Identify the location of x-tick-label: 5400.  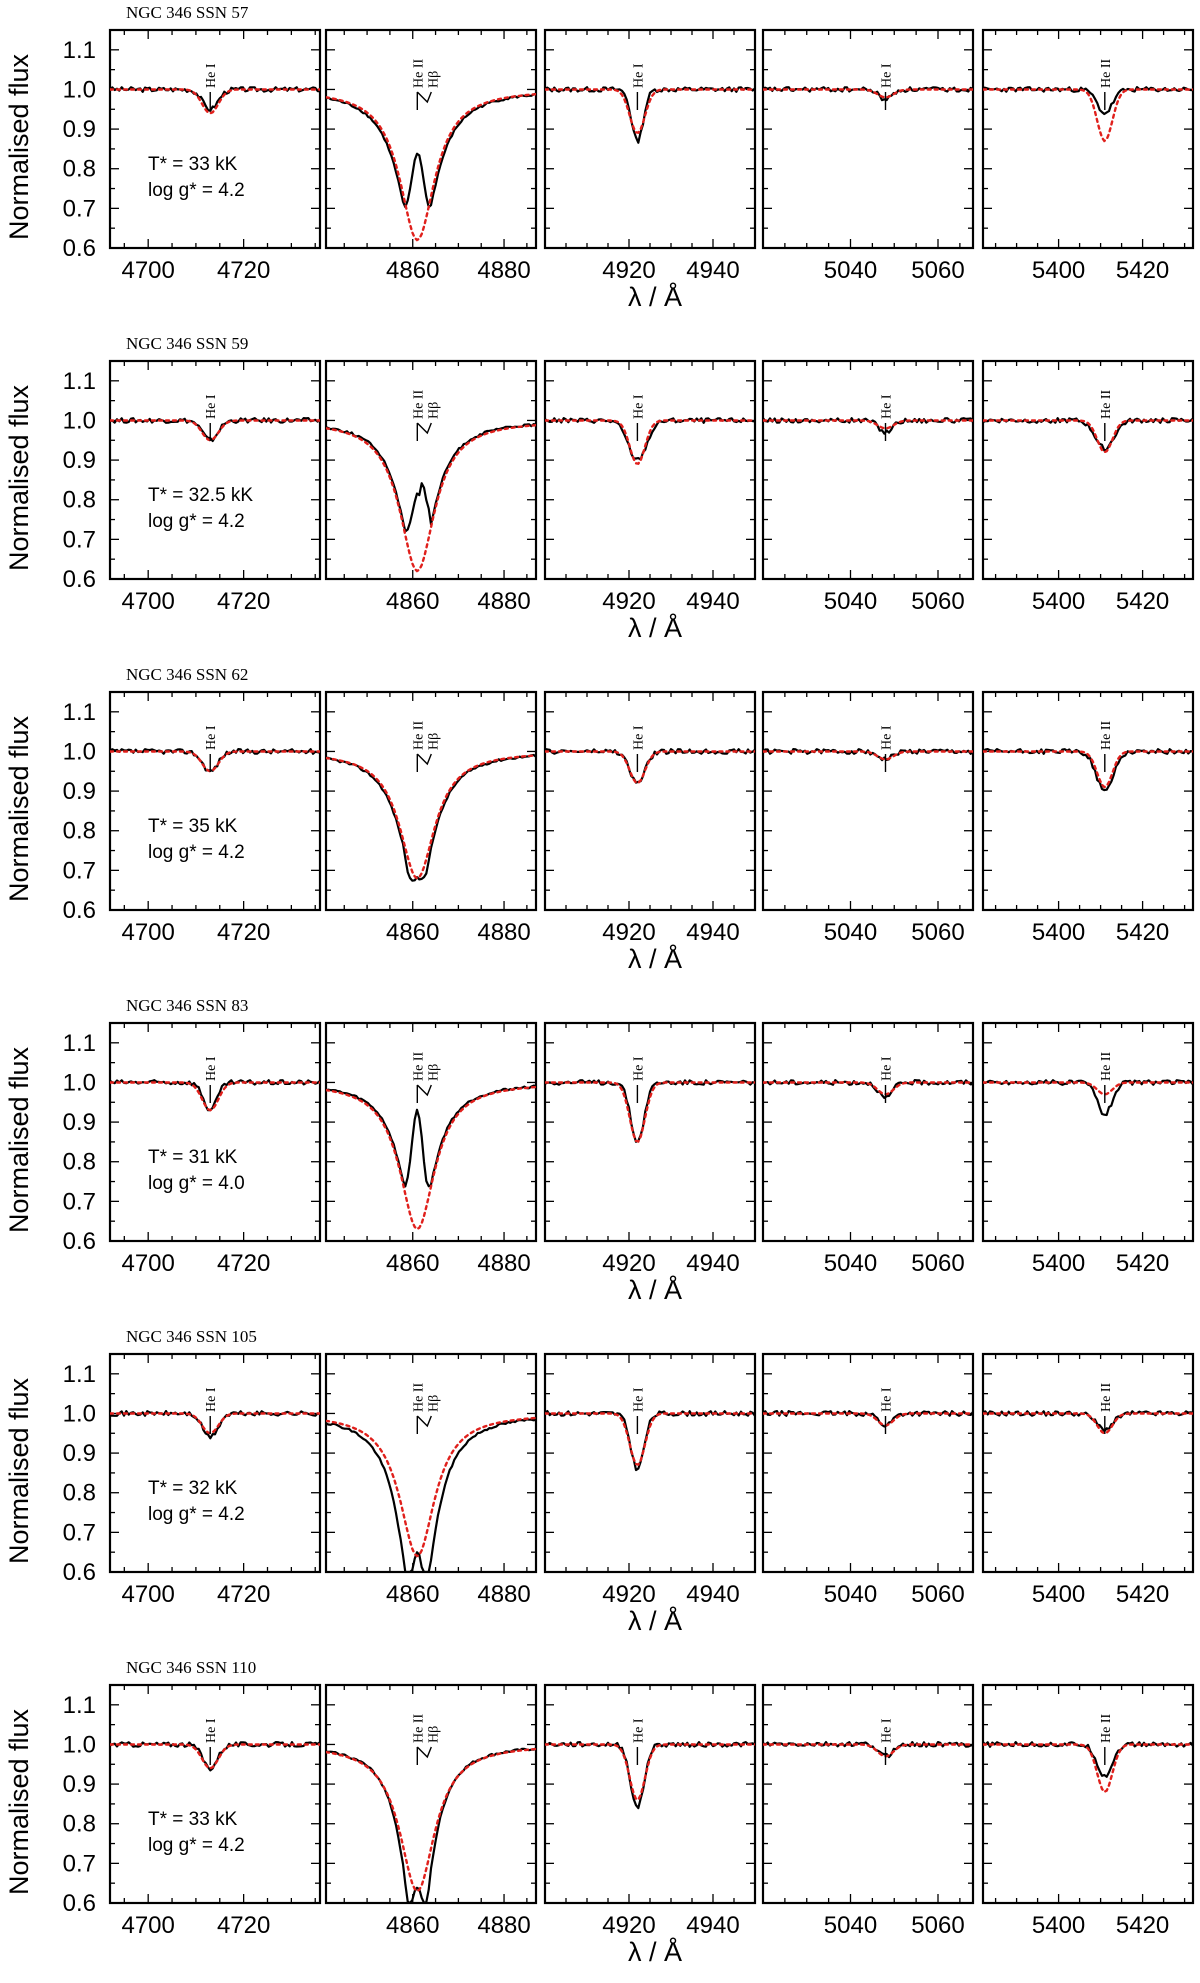
(1058, 1594).